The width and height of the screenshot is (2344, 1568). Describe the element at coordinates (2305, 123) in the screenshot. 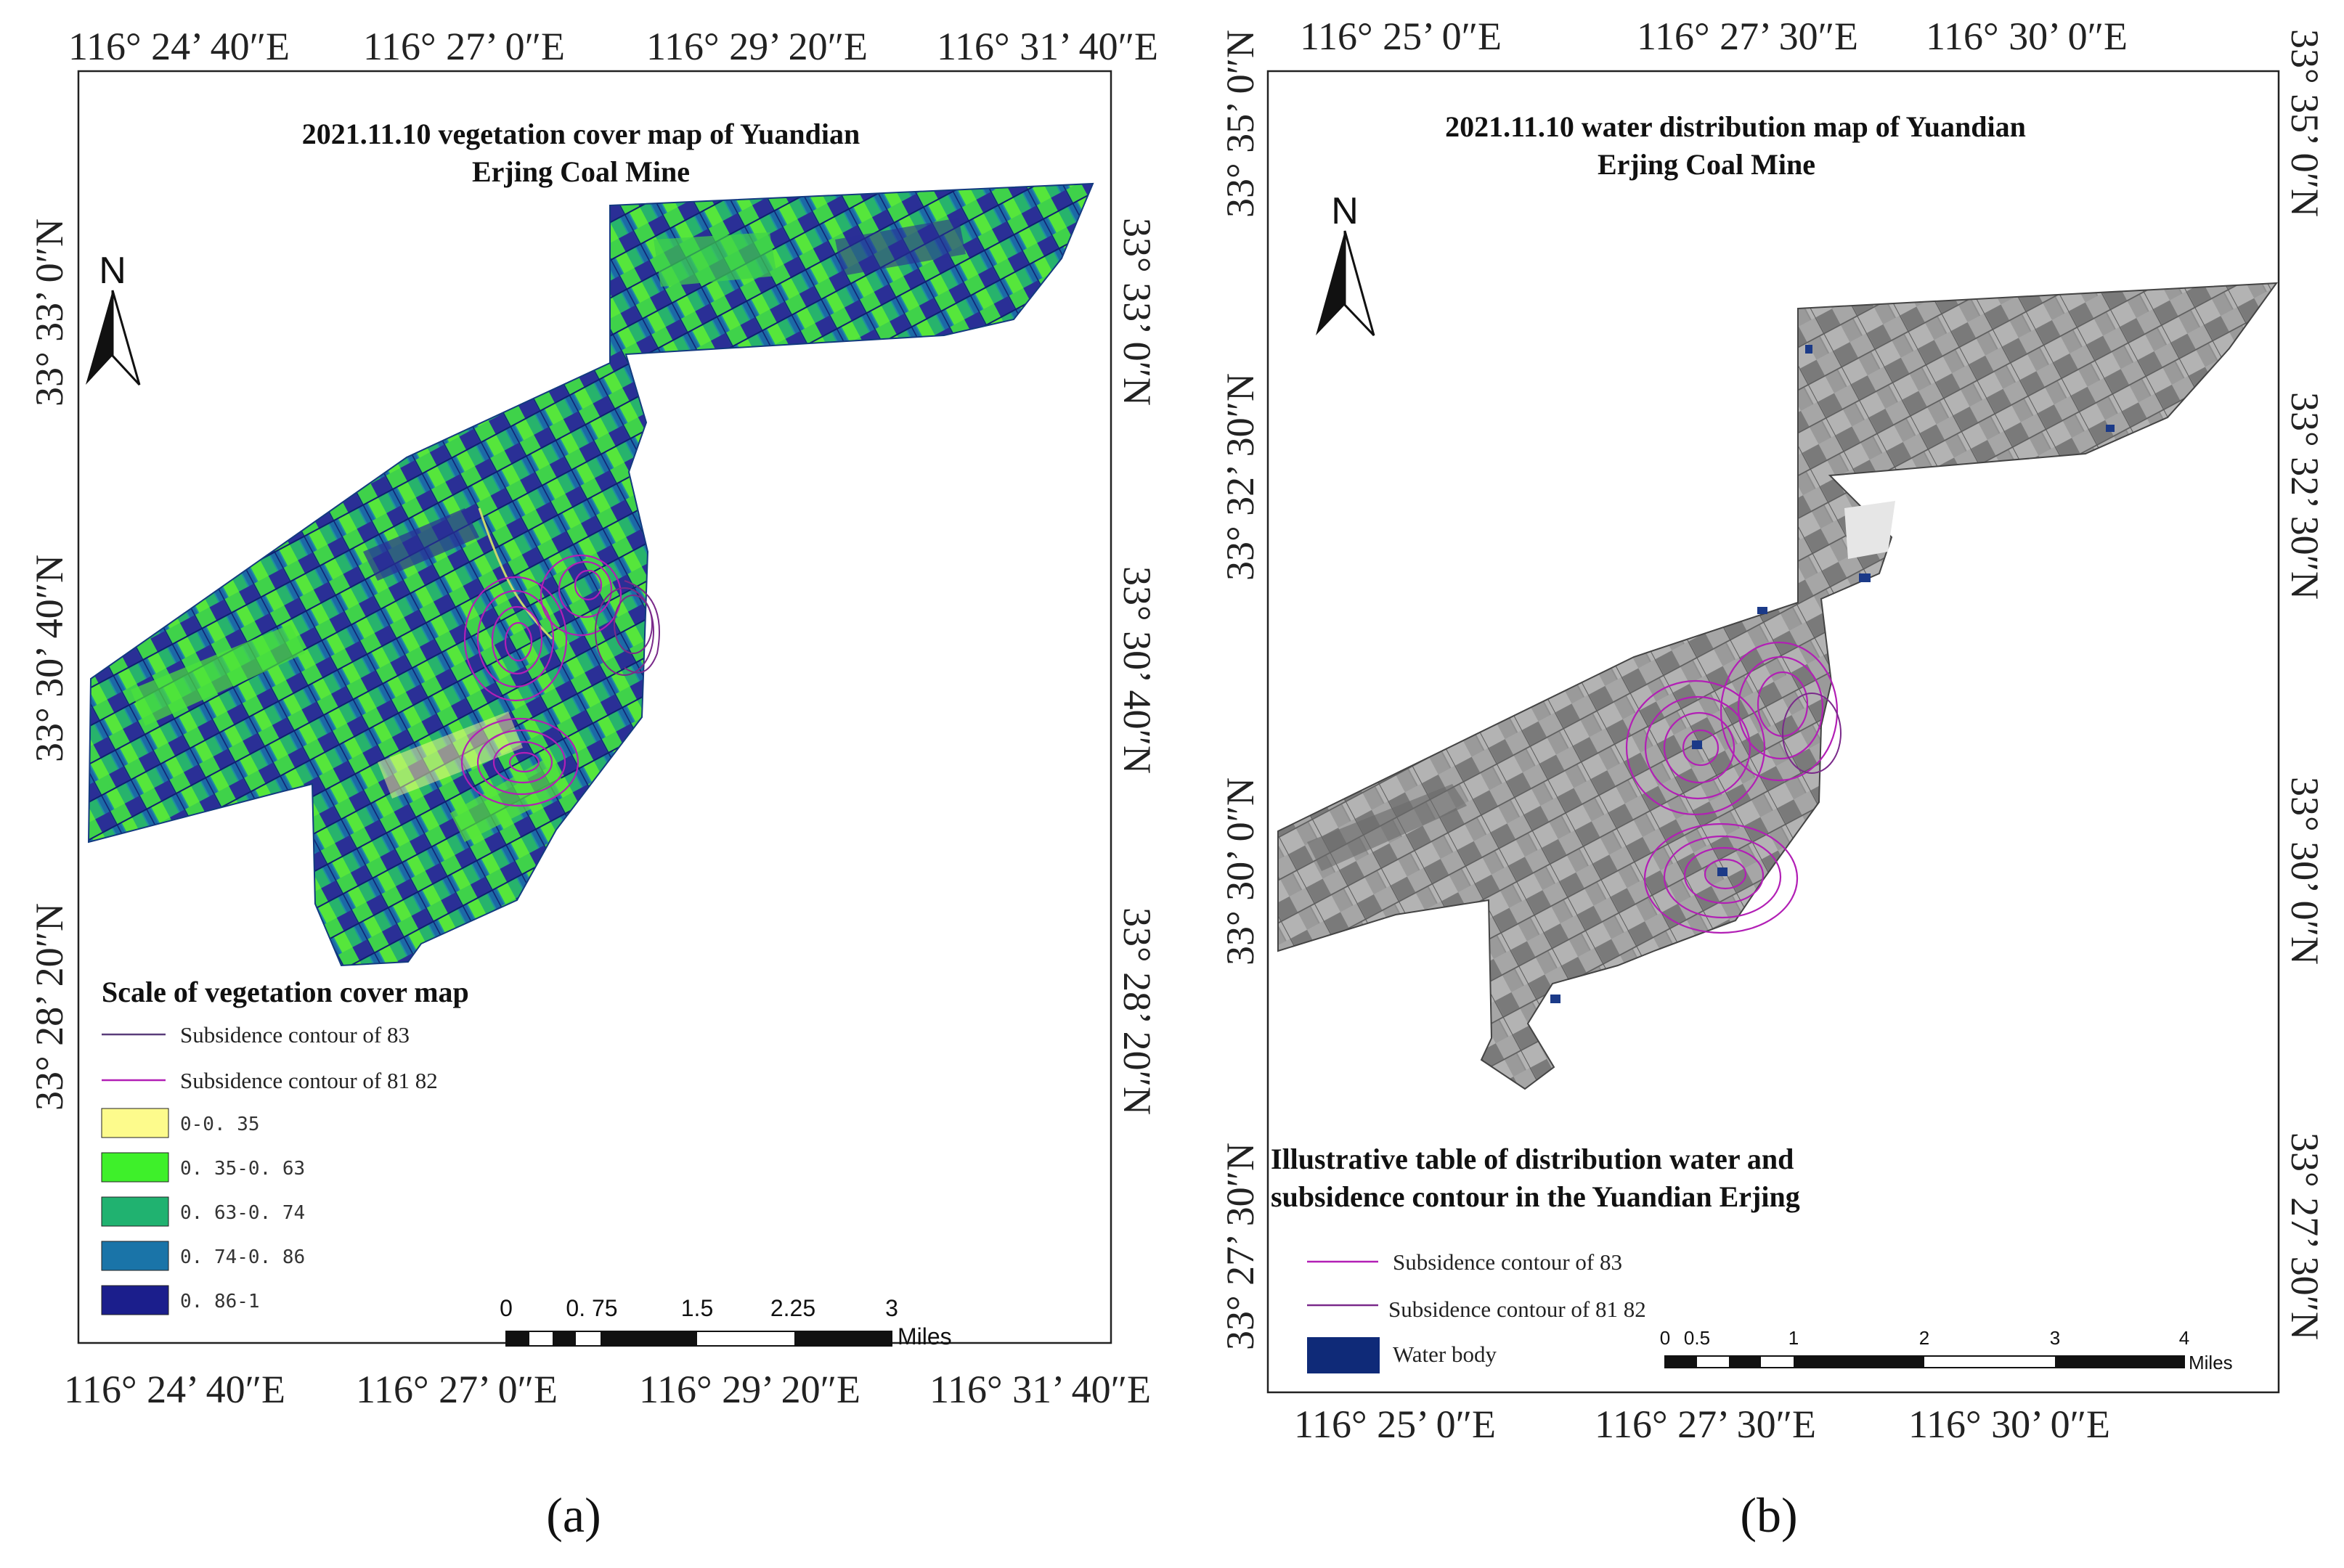

I see `b-lat-right-1: 33° 35’ 0″N` at that location.